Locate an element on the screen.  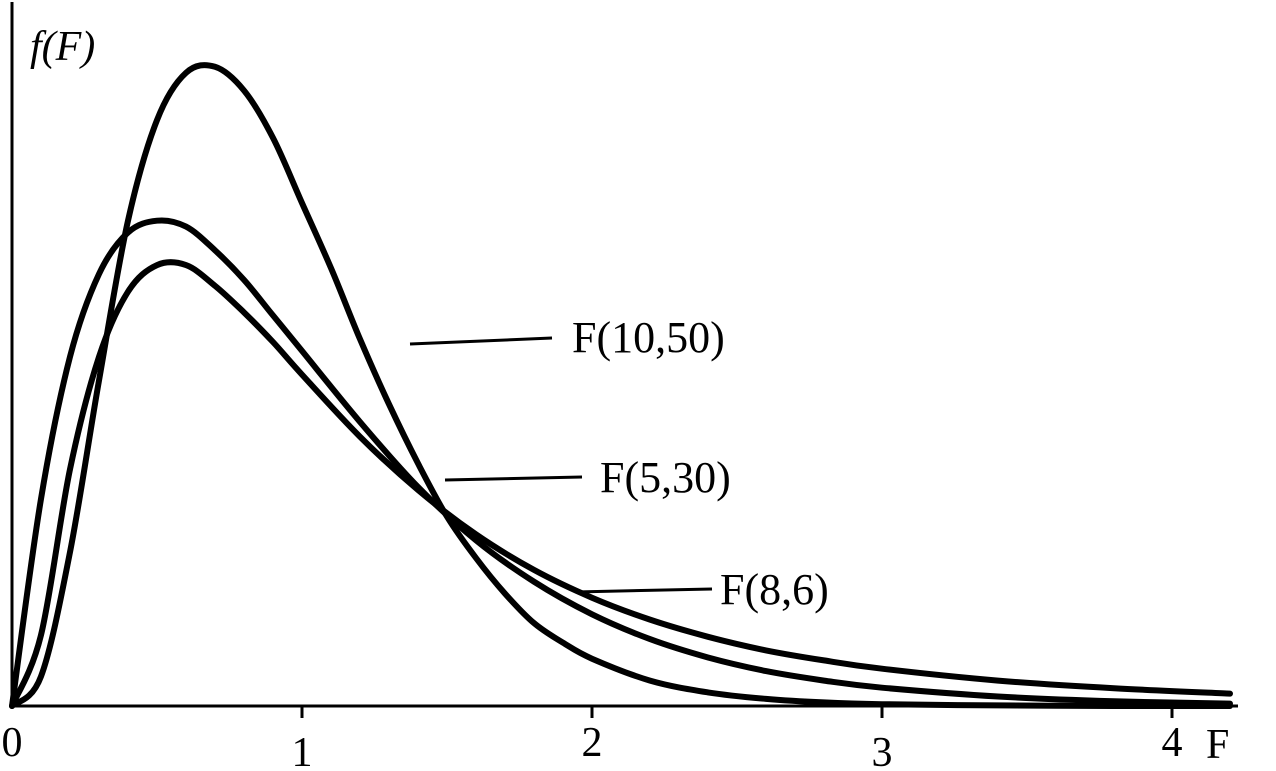
series-label-f-5-30: F(5,30) is located at coordinates (665, 477).